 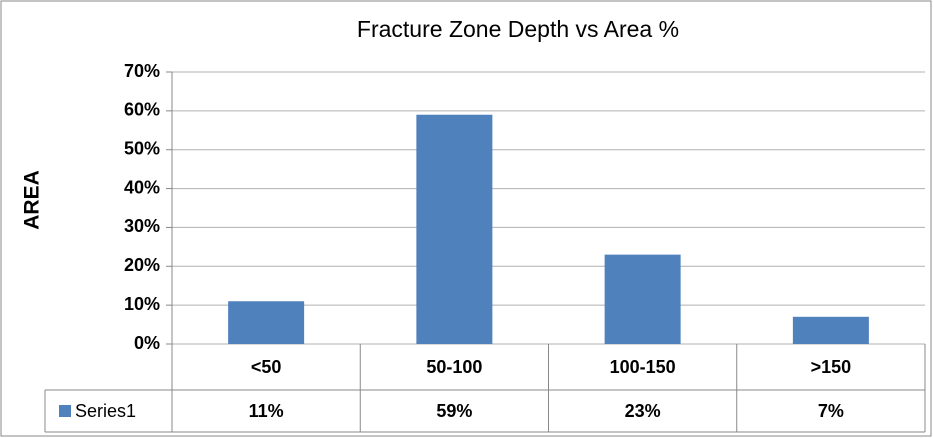 What do you see at coordinates (142, 265) in the screenshot?
I see `y-tick-label: 20%` at bounding box center [142, 265].